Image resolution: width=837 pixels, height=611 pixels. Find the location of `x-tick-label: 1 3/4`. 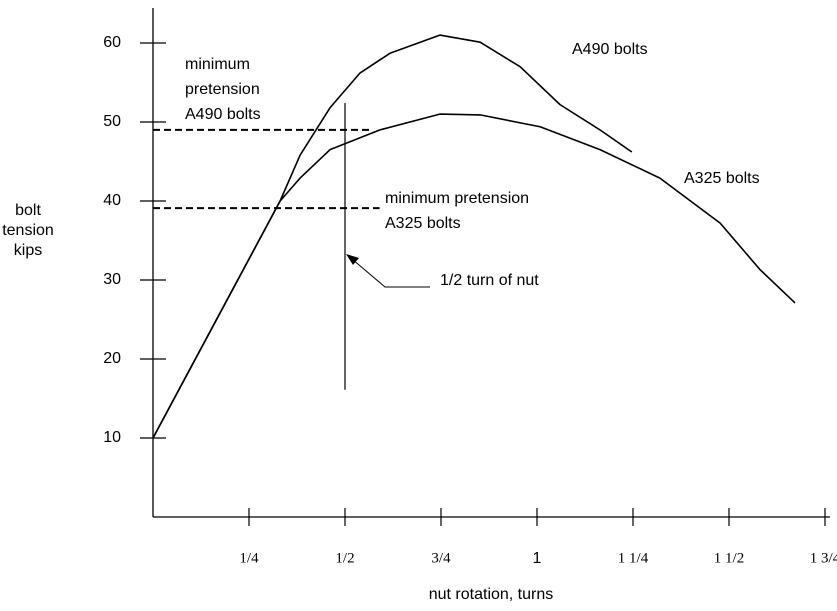

x-tick-label: 1 3/4 is located at coordinates (823, 558).